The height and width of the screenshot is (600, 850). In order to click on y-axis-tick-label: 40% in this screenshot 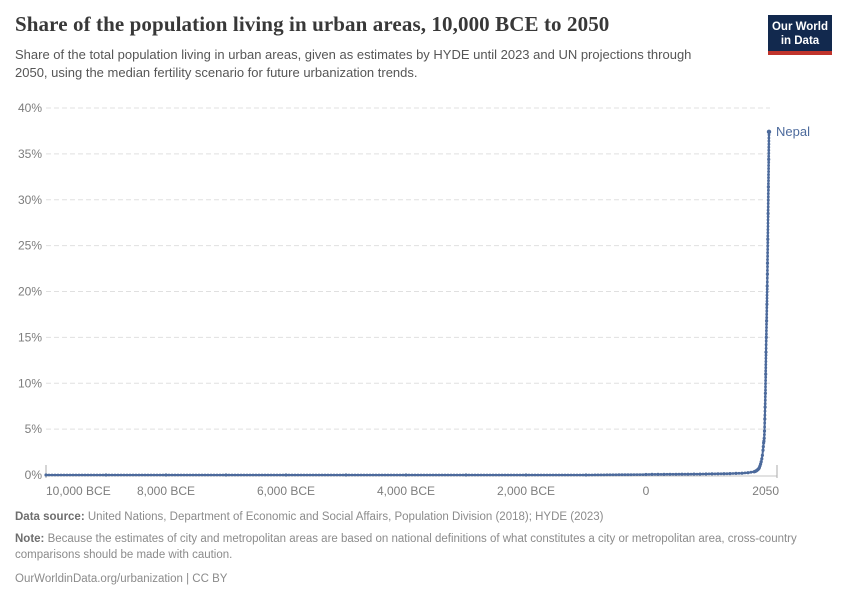, I will do `click(30, 108)`.